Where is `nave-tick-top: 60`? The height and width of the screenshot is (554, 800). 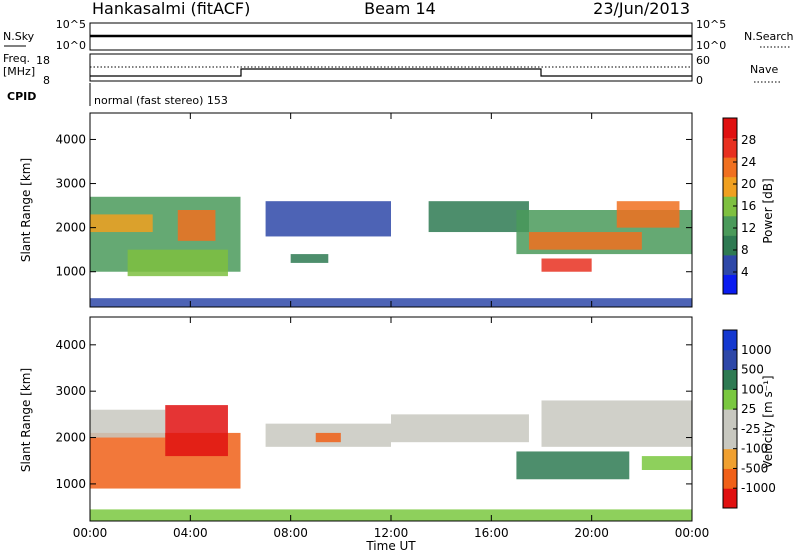
nave-tick-top: 60 is located at coordinates (703, 60).